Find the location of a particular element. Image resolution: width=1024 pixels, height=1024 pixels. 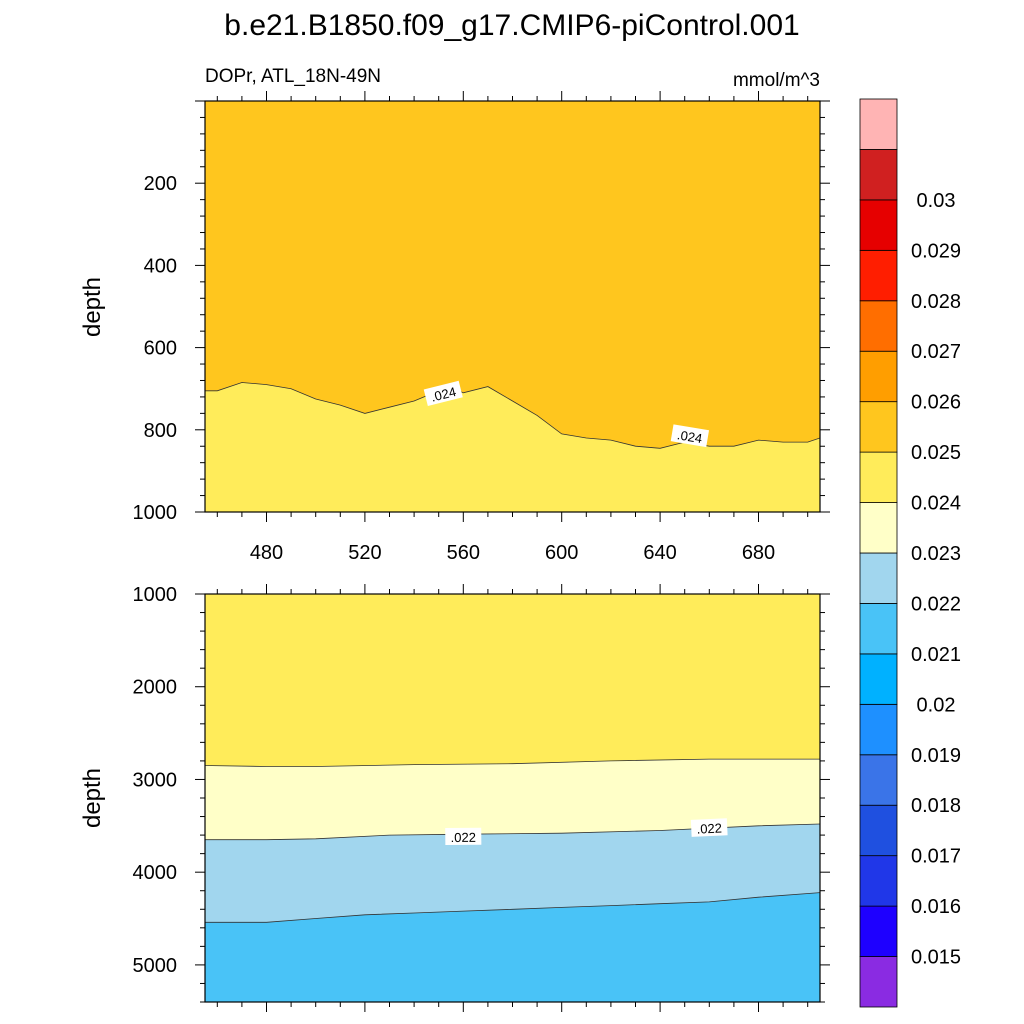

colorbar-label: 0.019 is located at coordinates (936, 756).